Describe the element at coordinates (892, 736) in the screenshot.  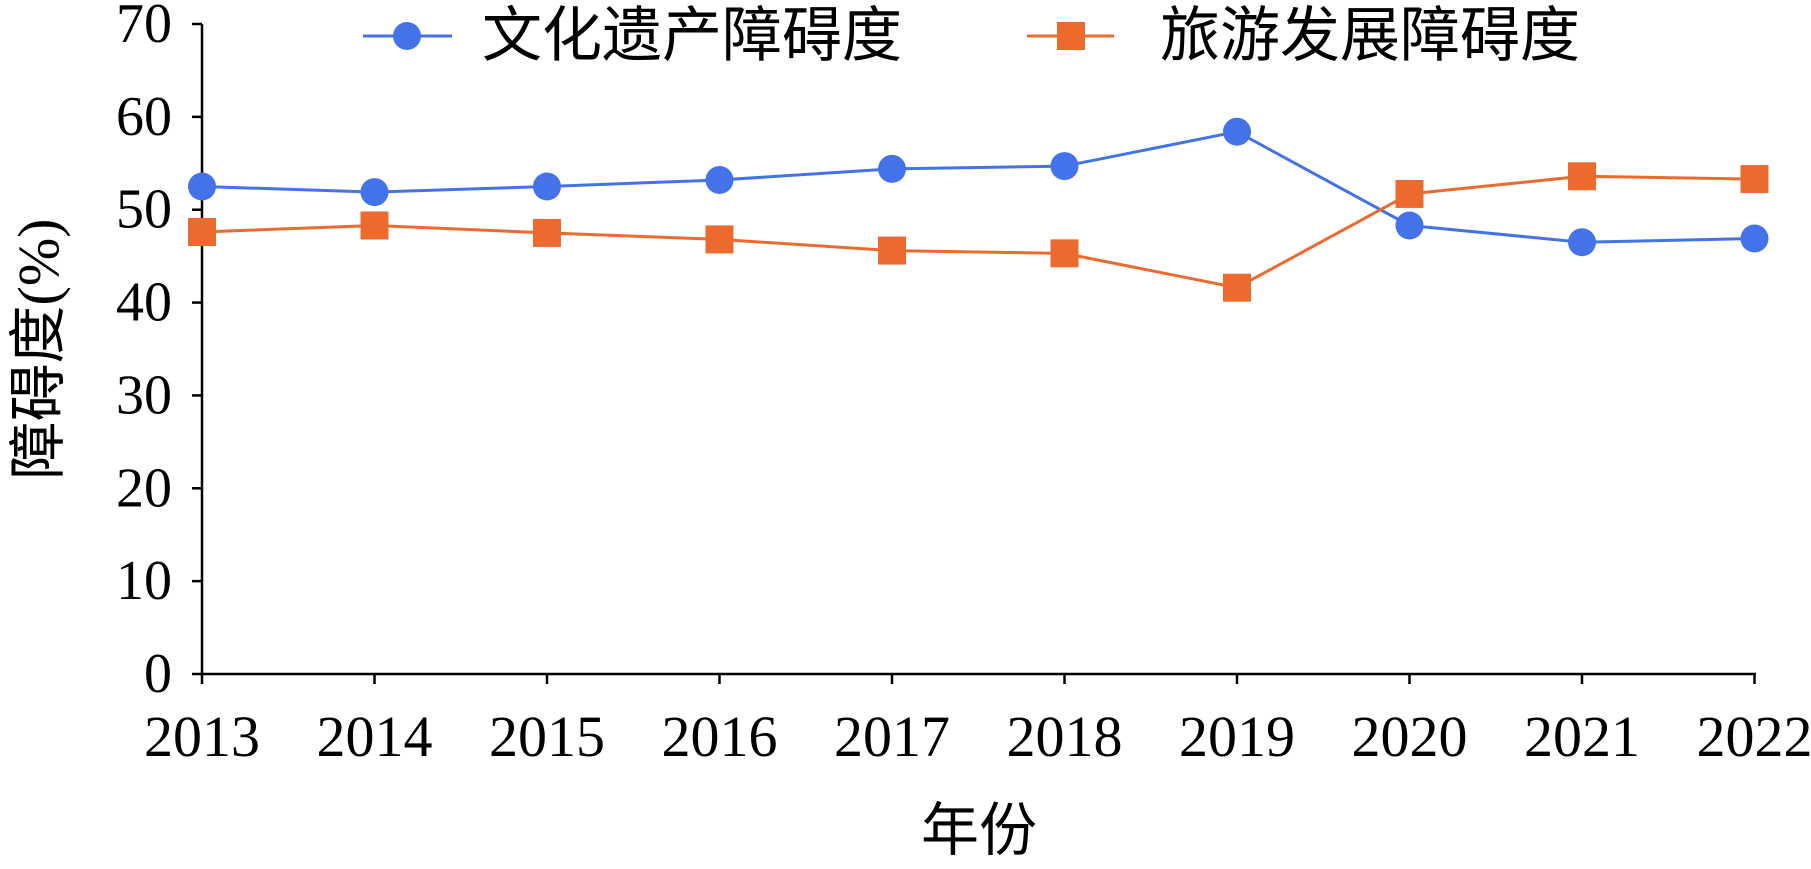
I see `x-tick-label: 2017` at that location.